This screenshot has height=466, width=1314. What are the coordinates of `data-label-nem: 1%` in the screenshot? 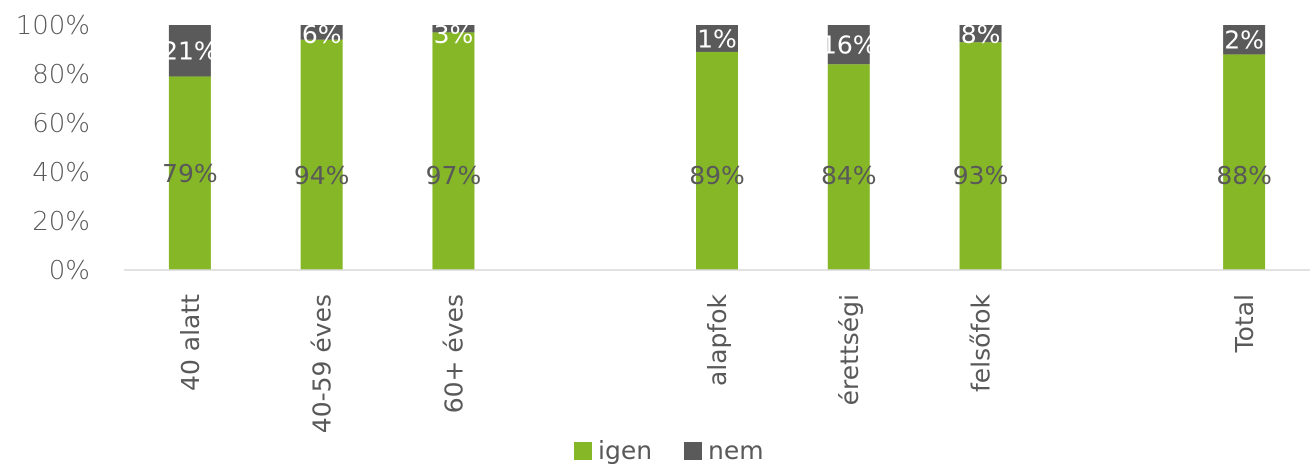 It's located at (717, 38).